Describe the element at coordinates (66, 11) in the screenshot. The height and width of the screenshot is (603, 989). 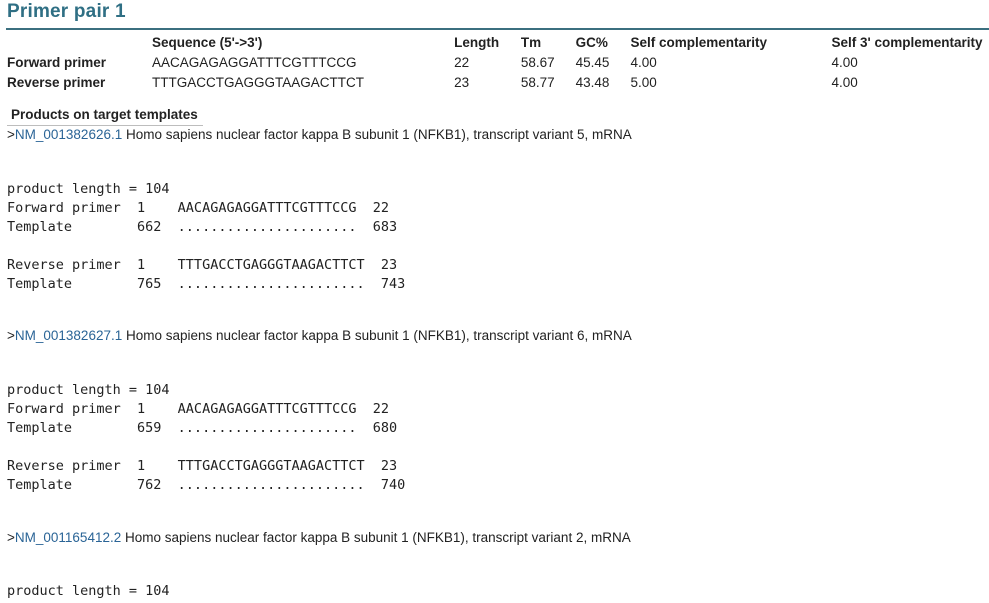
I see `primer-pair-title: Primer pair 1` at that location.